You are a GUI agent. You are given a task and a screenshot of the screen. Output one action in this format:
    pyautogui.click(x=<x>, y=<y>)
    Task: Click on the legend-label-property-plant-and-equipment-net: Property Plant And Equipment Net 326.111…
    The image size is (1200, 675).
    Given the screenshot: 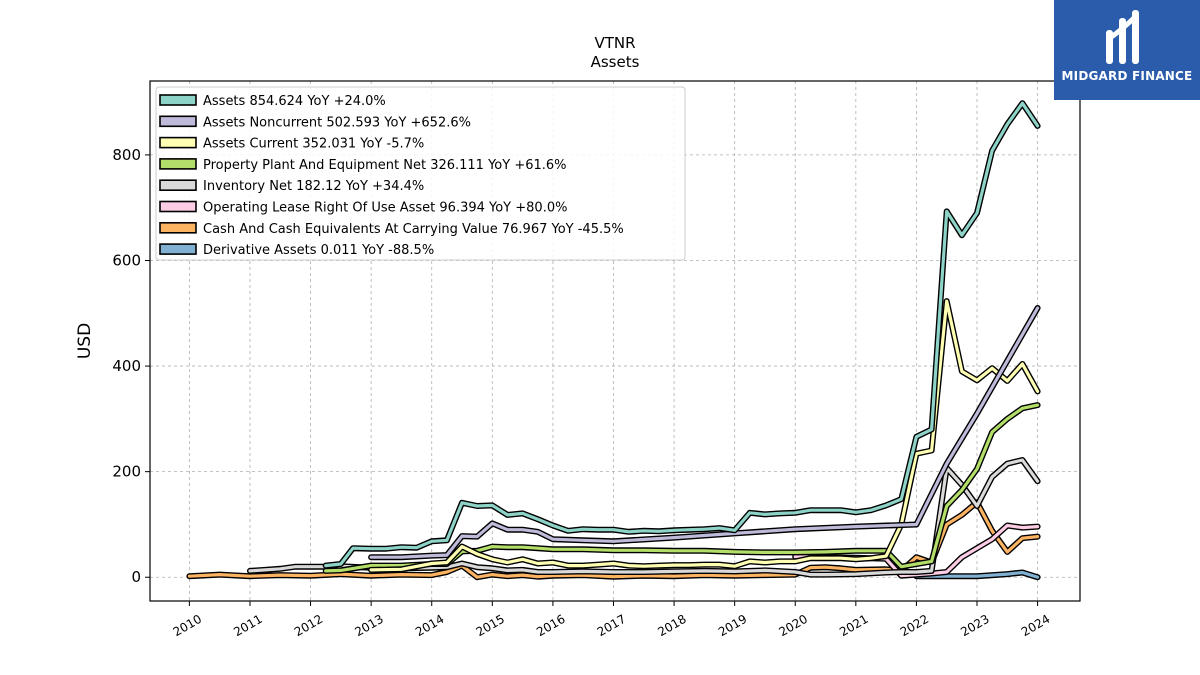 What is the action you would take?
    pyautogui.click(x=385, y=165)
    